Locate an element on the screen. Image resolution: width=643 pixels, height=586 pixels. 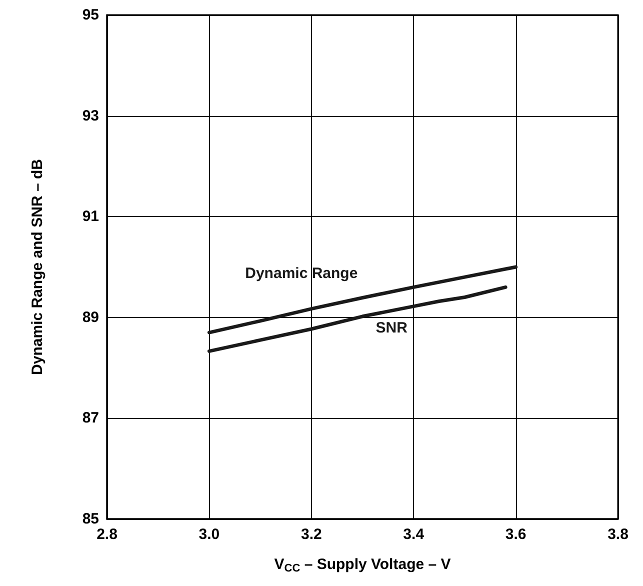
x-tick-label: 3.6 is located at coordinates (515, 534).